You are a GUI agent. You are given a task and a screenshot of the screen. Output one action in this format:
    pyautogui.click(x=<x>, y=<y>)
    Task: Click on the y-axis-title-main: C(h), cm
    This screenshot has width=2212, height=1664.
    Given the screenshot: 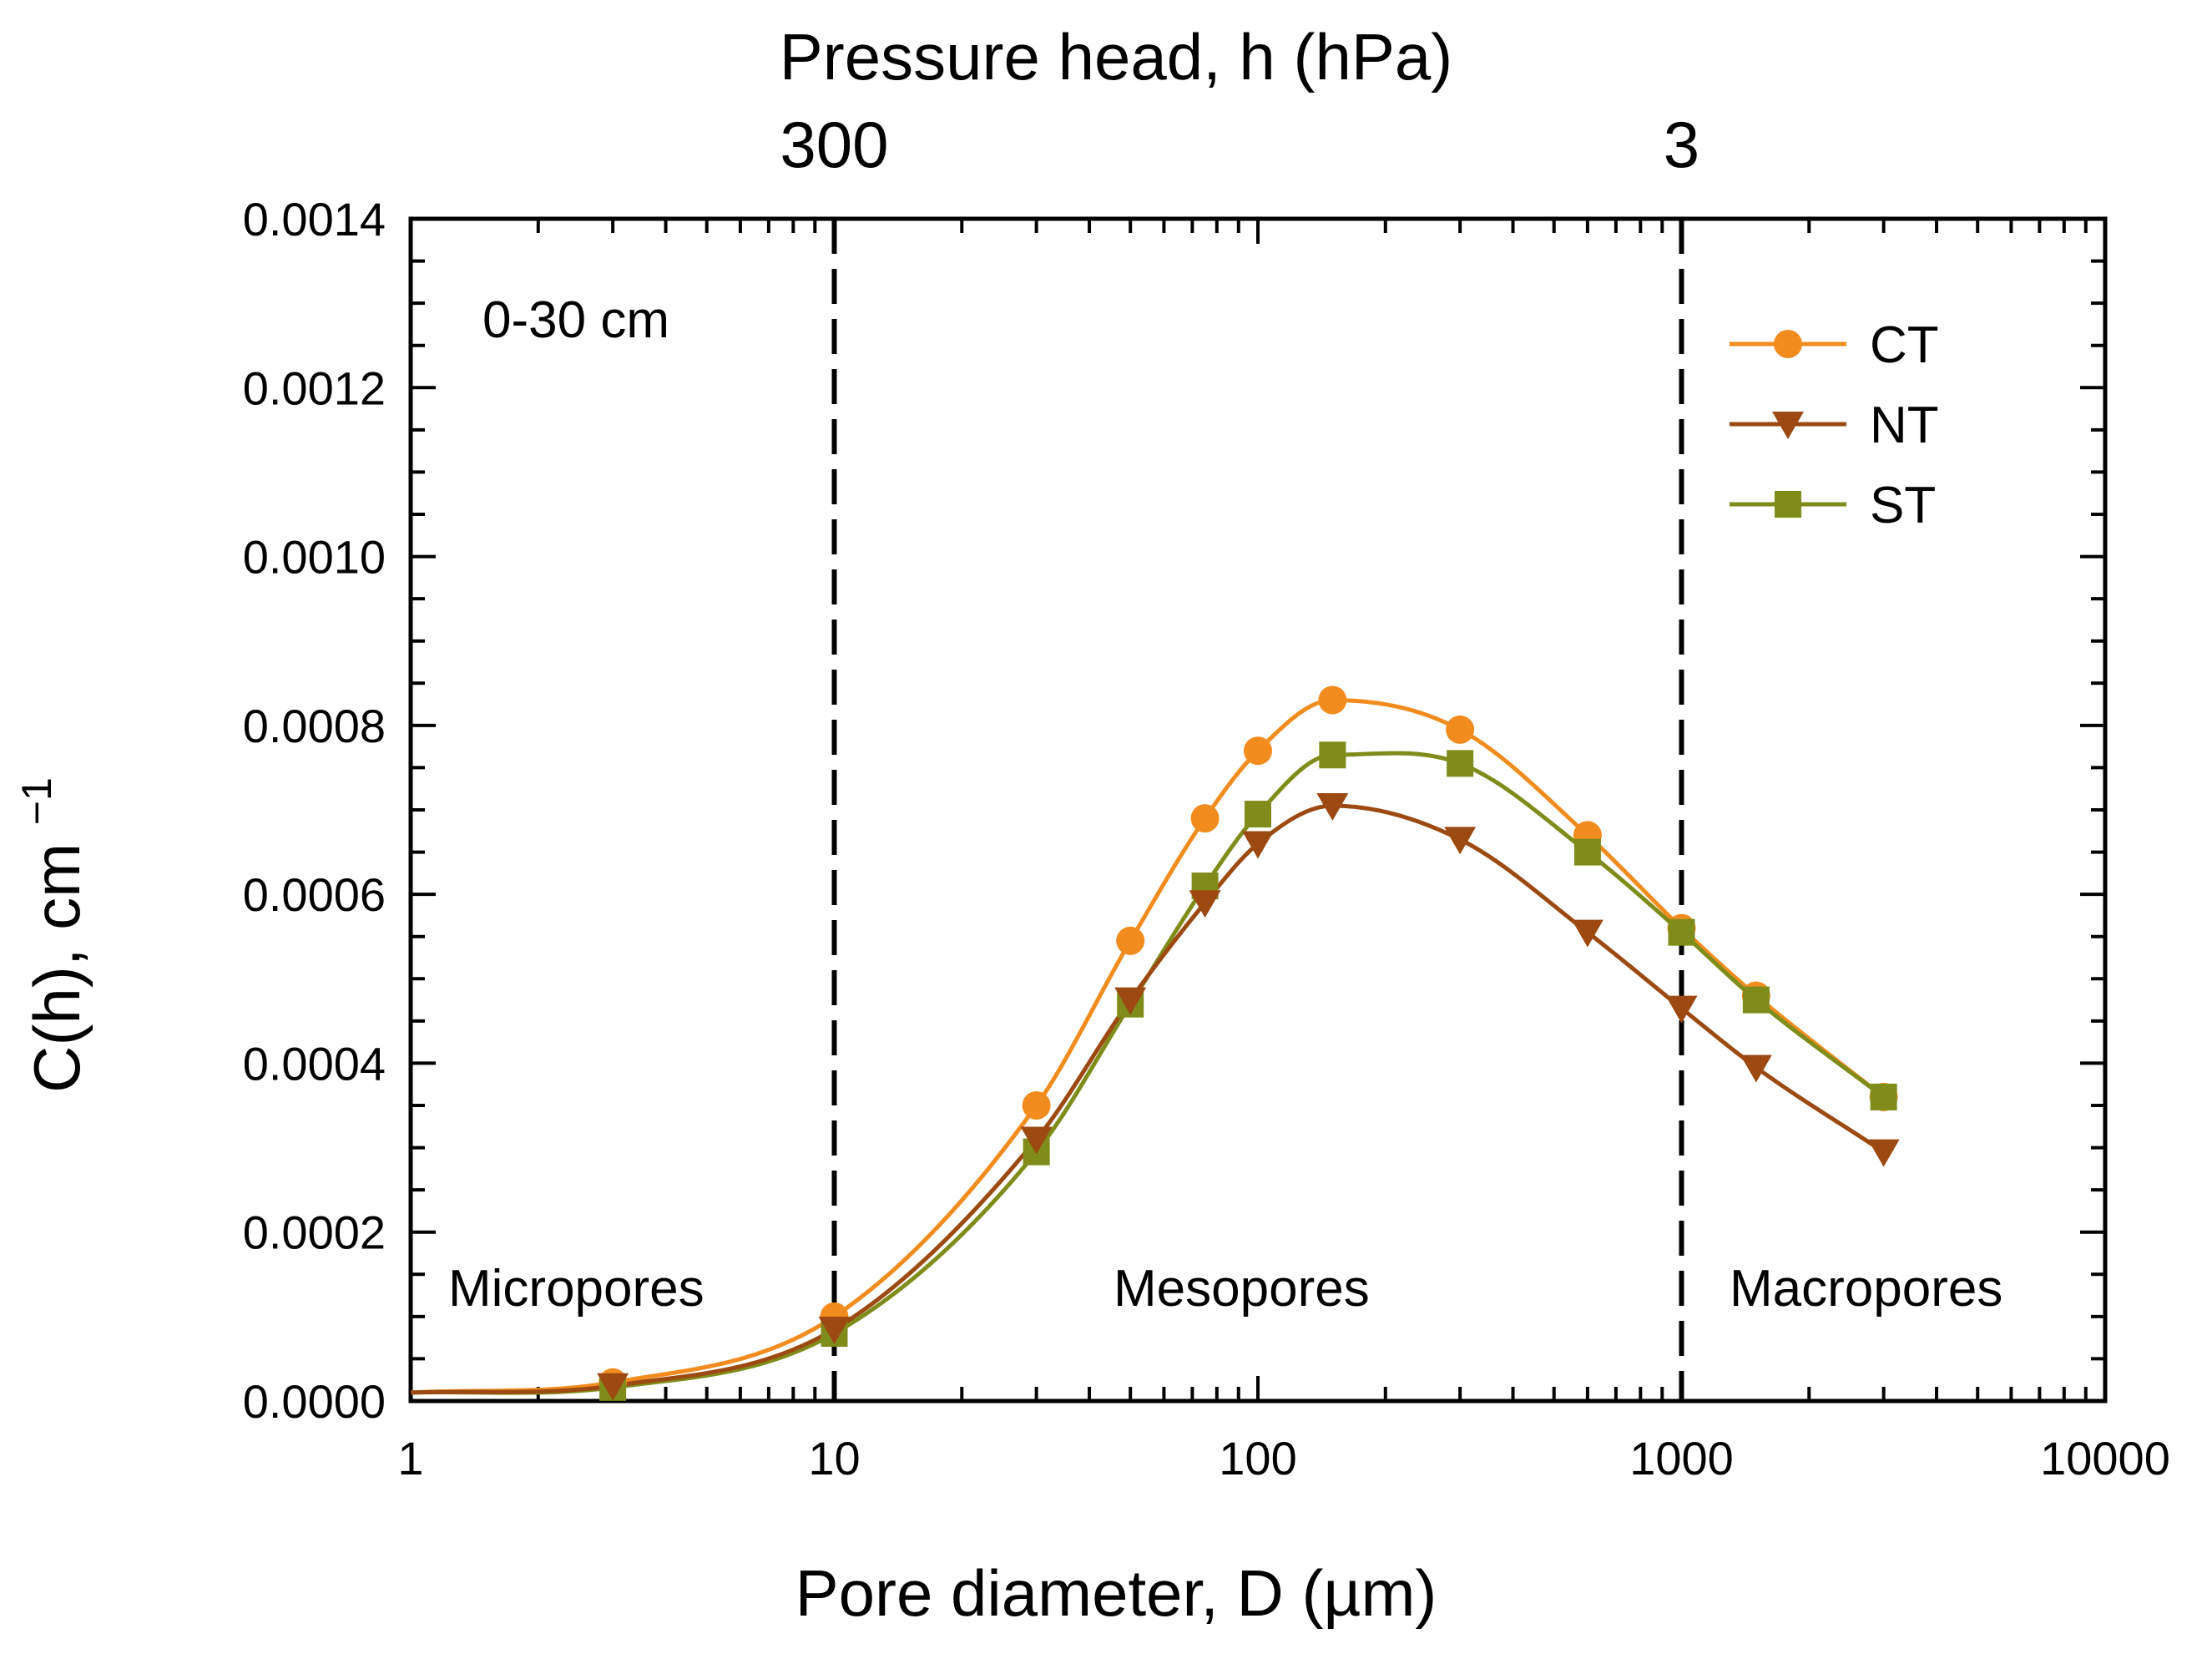 What is the action you would take?
    pyautogui.click(x=56, y=968)
    